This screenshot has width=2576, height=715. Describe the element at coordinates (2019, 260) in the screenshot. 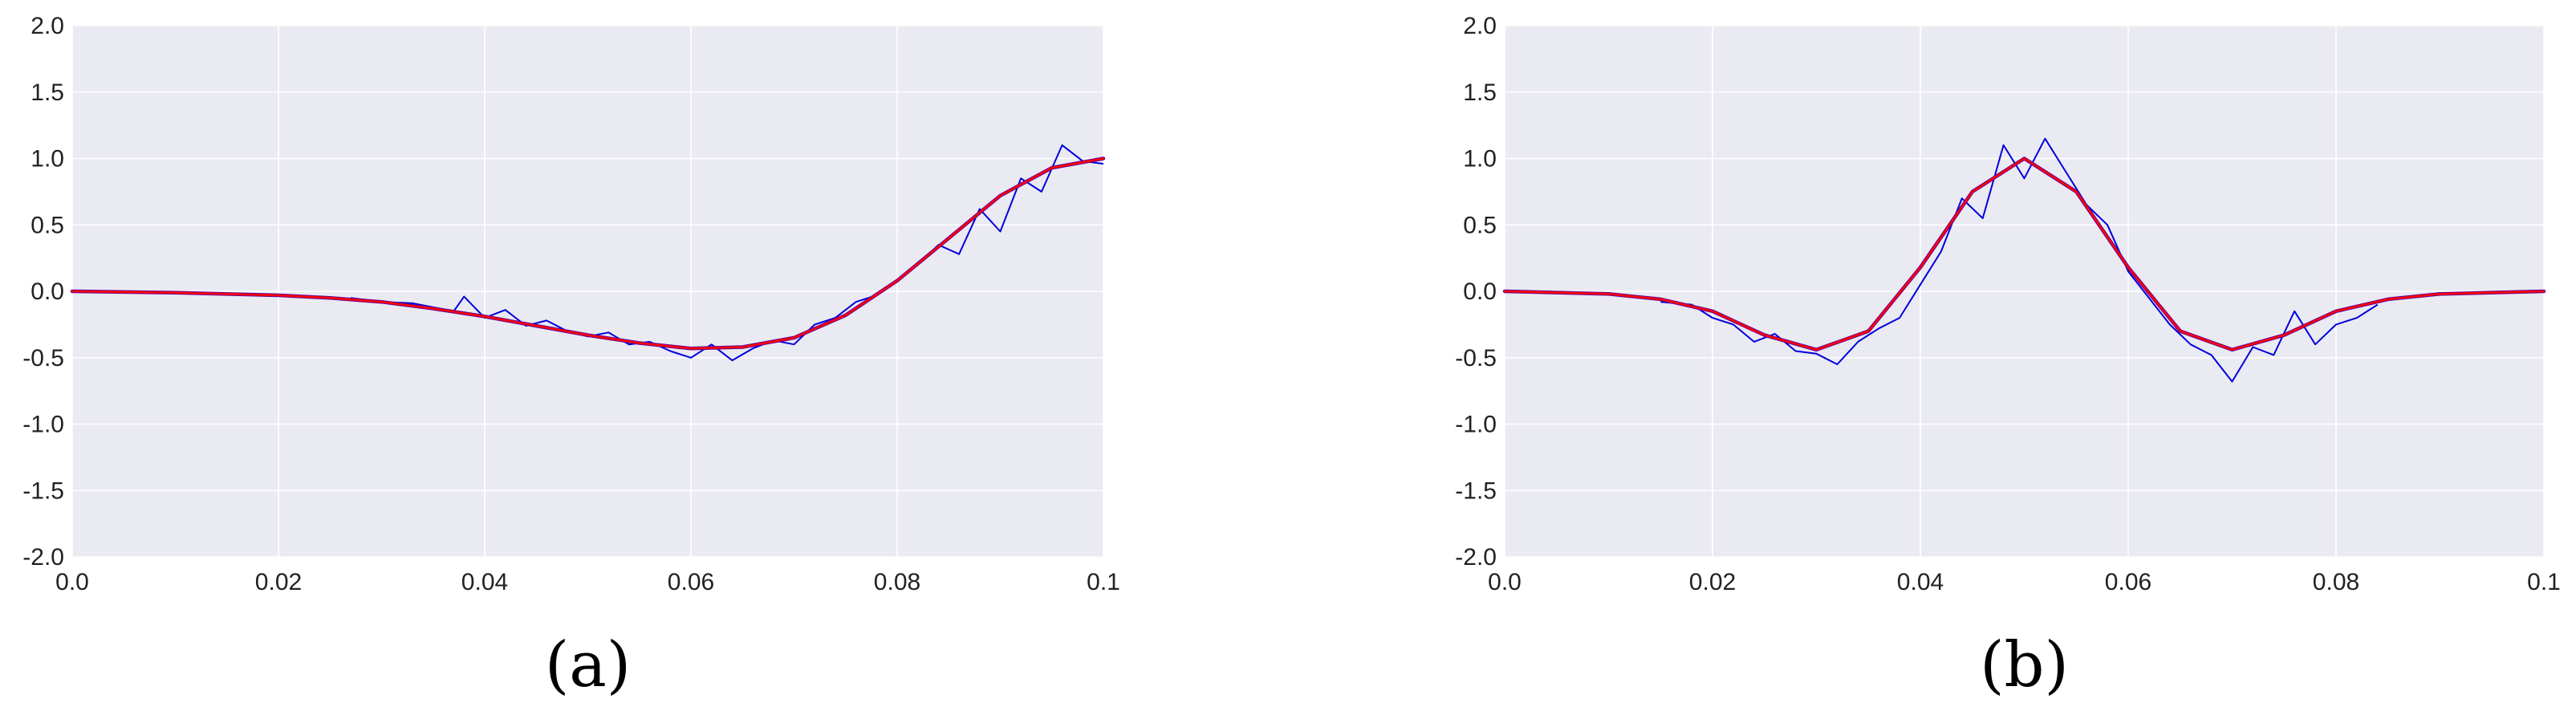

I see `noisy-series-line` at that location.